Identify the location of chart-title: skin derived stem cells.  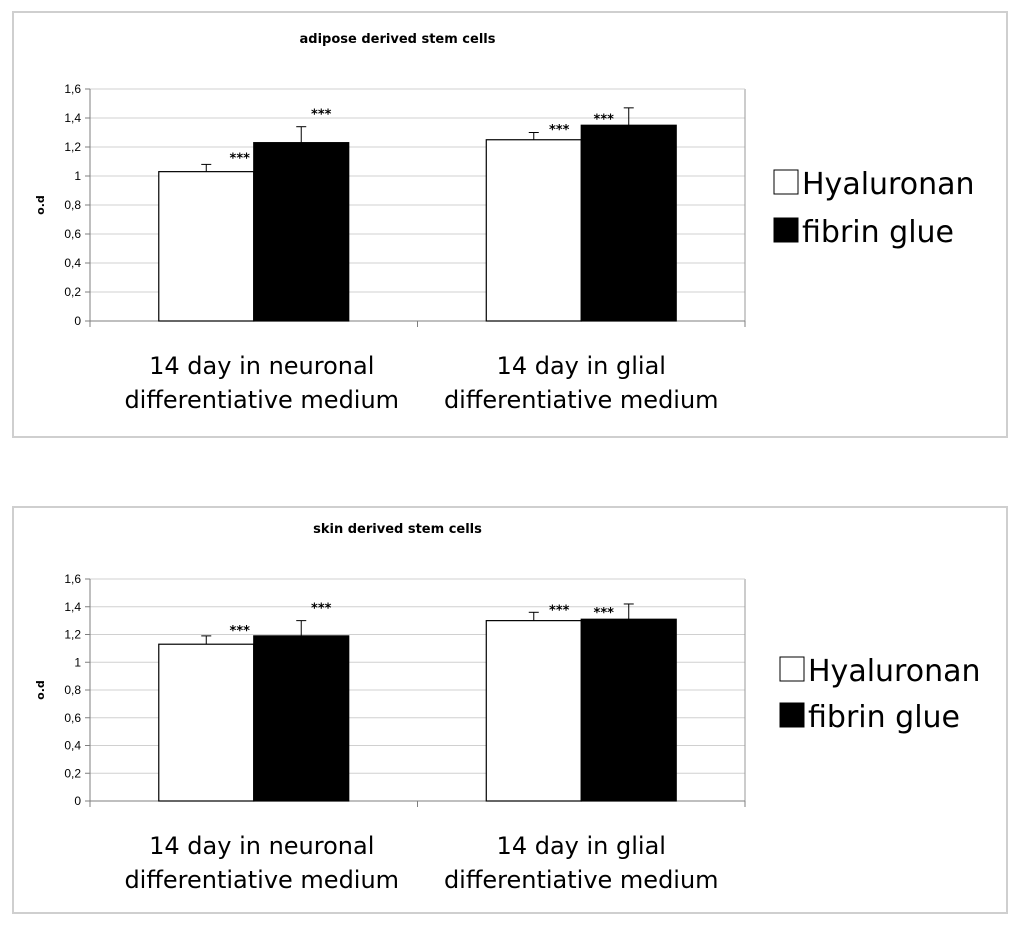
(397, 529).